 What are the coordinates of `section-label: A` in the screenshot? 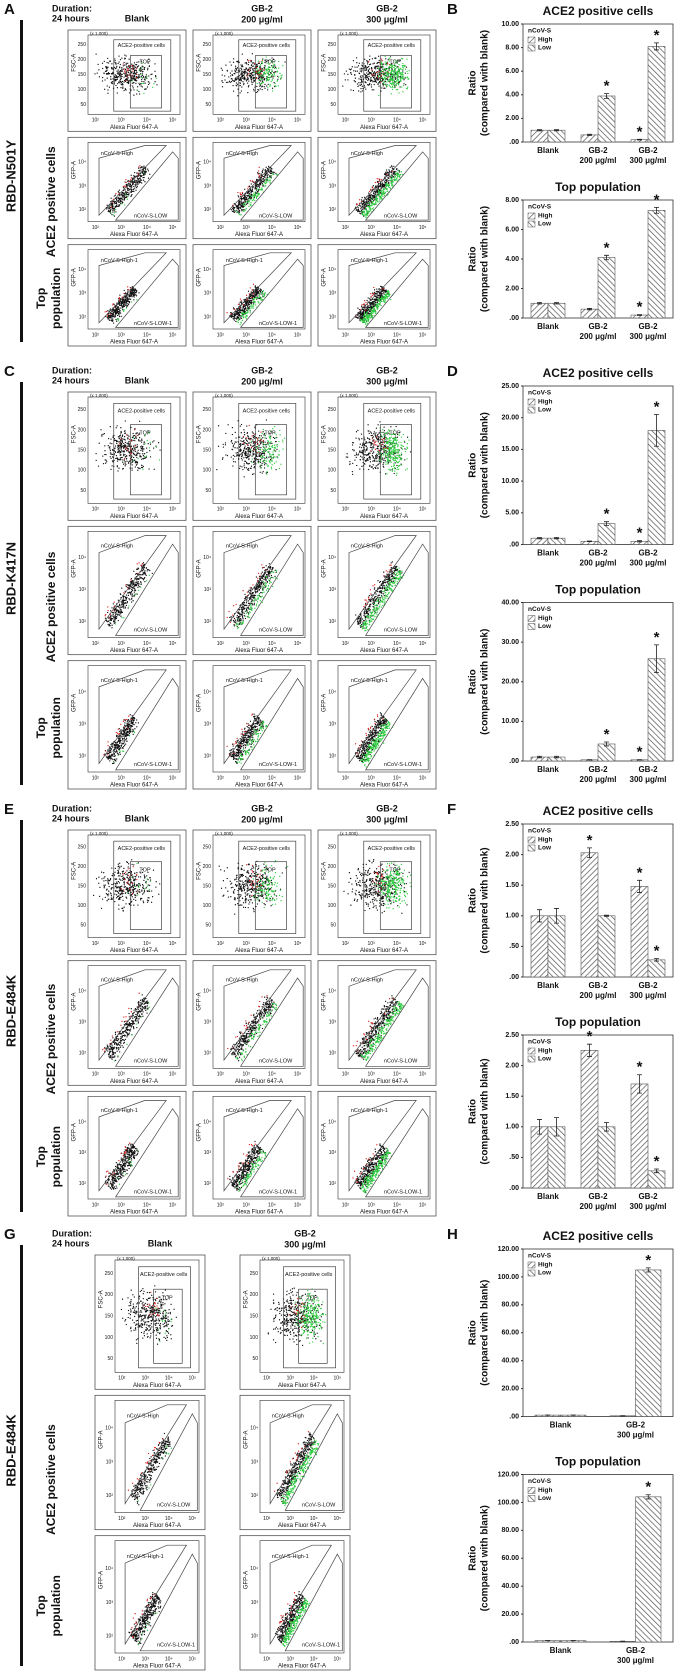 It's located at (9, 9).